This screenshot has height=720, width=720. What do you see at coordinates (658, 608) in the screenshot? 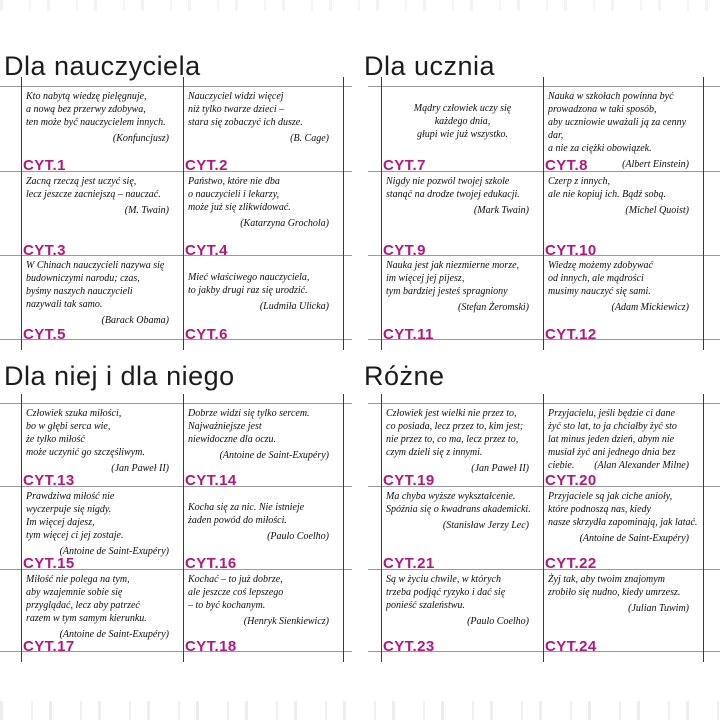
I see `quote-author: (Julian Tuwim)` at bounding box center [658, 608].